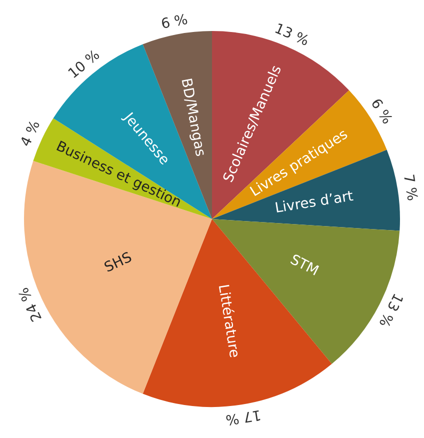 The width and height of the screenshot is (424, 438). What do you see at coordinates (118, 262) in the screenshot?
I see `slice-label: SHS` at bounding box center [118, 262].